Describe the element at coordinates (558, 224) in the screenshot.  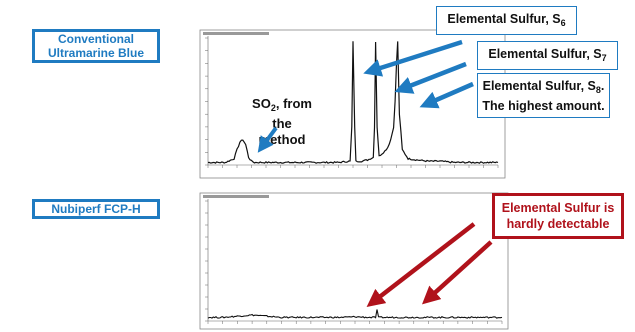
I see `red-callout-line2: hardly detectable` at that location.